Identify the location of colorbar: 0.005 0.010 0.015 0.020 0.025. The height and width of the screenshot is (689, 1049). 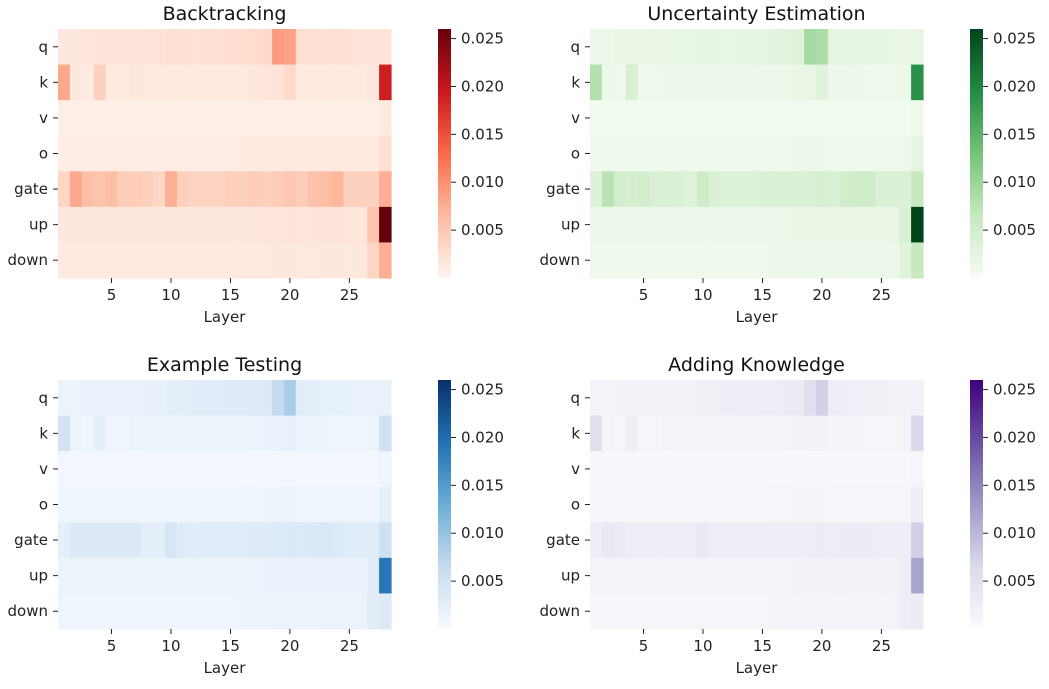
(471, 504).